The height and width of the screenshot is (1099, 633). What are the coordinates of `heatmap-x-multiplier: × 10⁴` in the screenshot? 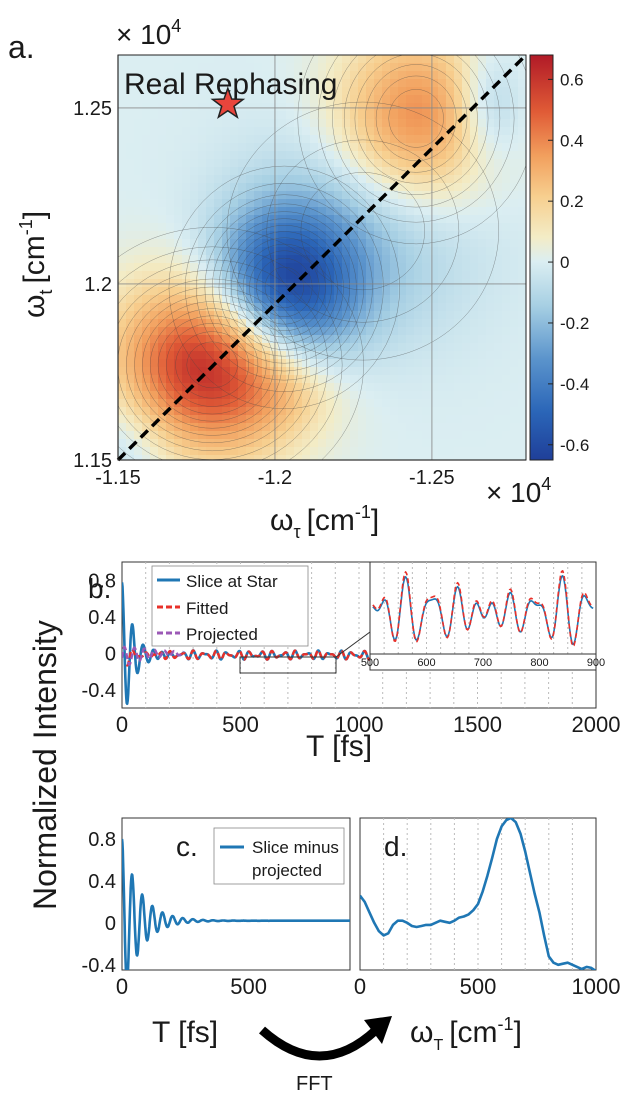 It's located at (518, 491).